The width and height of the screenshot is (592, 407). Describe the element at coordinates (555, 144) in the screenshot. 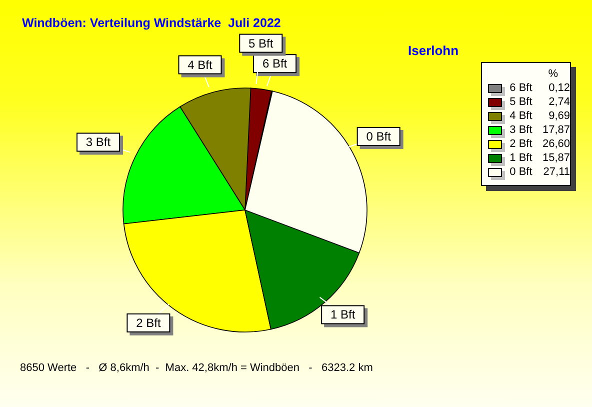

I see `data-label: 26,60` at that location.